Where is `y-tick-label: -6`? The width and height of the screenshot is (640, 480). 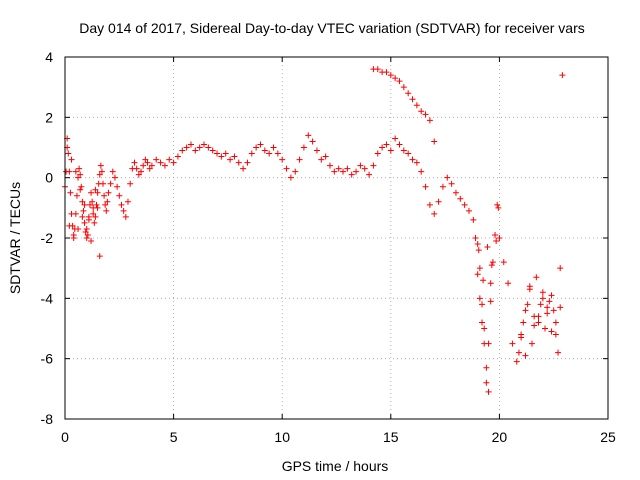 y-tick-label: -6 is located at coordinates (47, 359).